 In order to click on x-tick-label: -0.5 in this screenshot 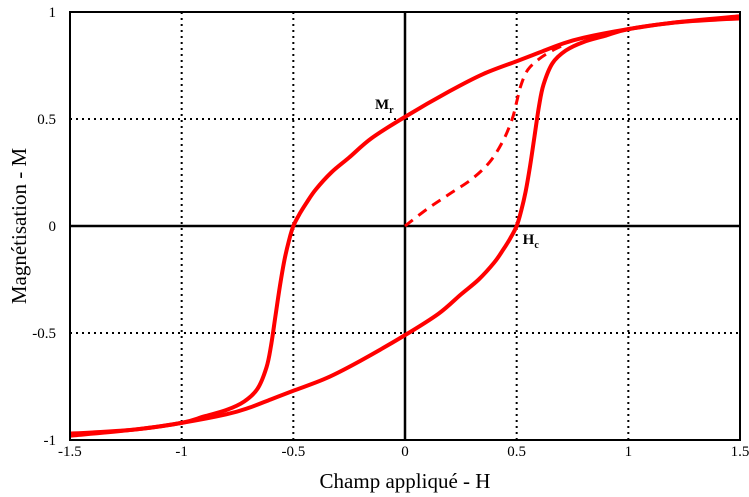, I will do `click(293, 452)`.